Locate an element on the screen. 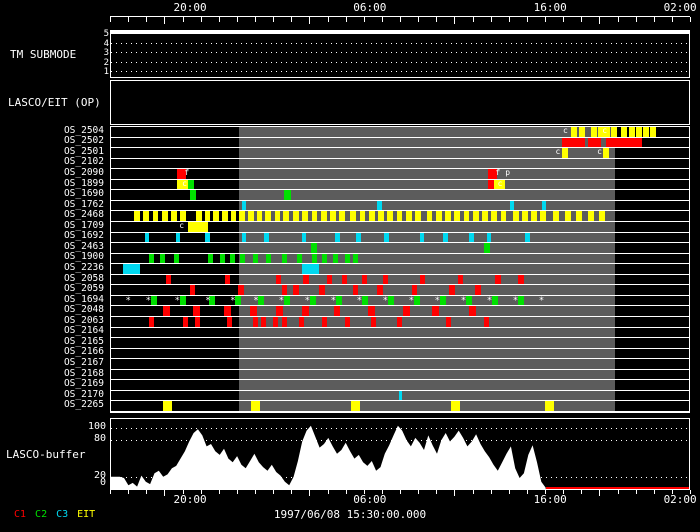  os-row: * * * * * * * * * * * * * * * * * is located at coordinates (400, 301).